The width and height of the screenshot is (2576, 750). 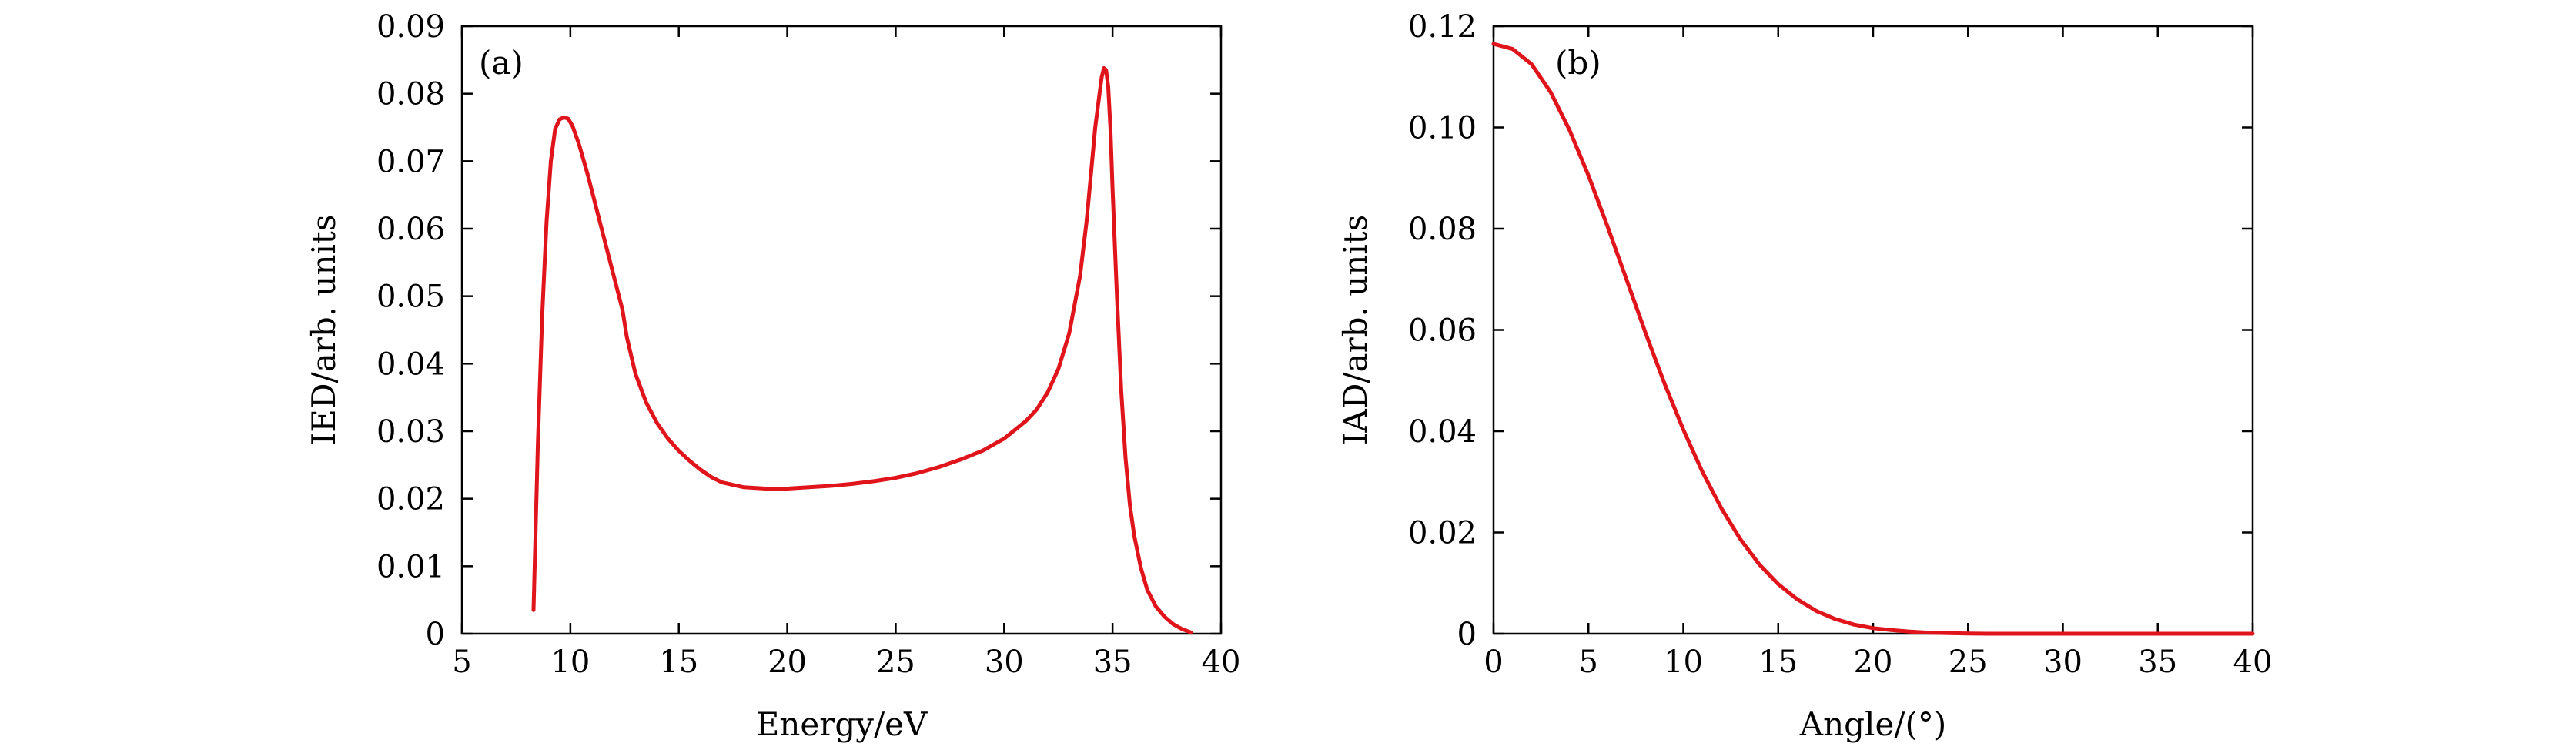 I want to click on x-tick-label-b: 5, so click(x=1588, y=662).